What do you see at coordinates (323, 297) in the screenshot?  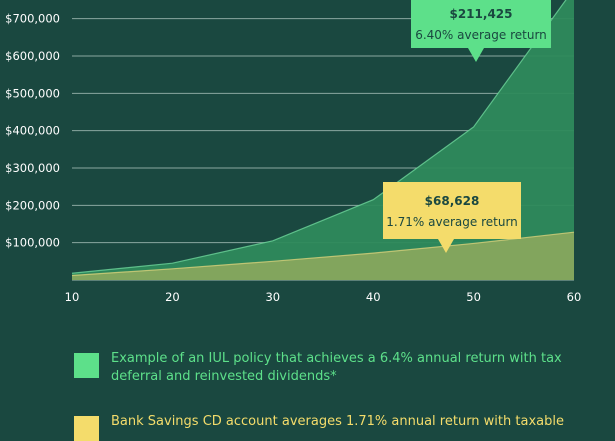 I see `x-axis: 10 20 30 40 50 60` at bounding box center [323, 297].